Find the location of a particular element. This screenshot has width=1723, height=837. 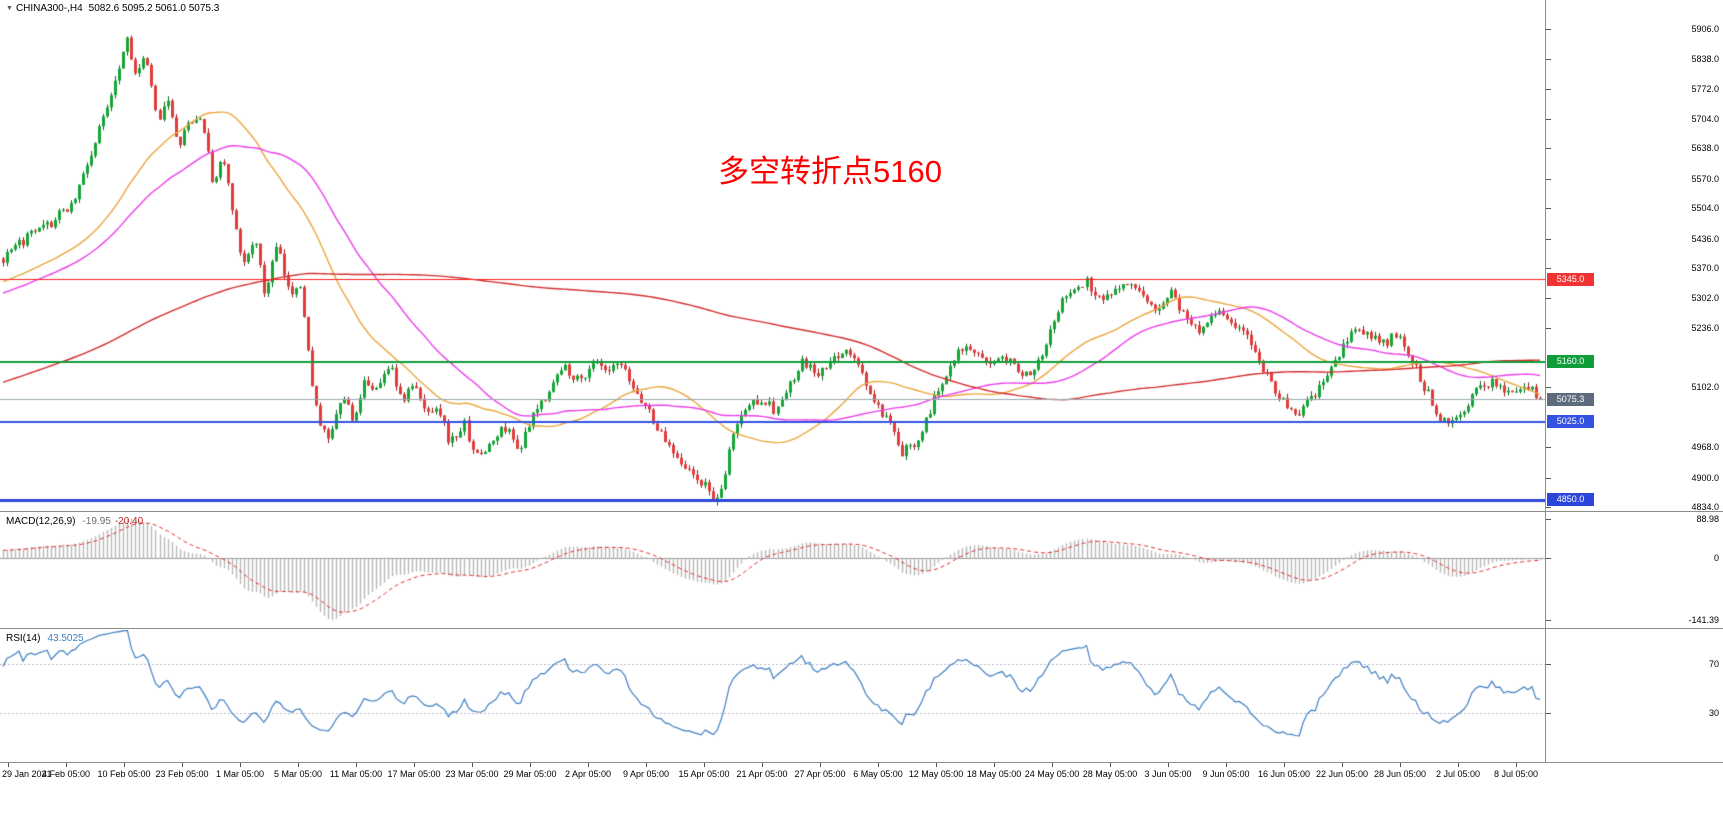

chart-header: ▼ CHINA300-,H4 5082.6 5095.2 5061.0 5075.3 is located at coordinates (112, 8).